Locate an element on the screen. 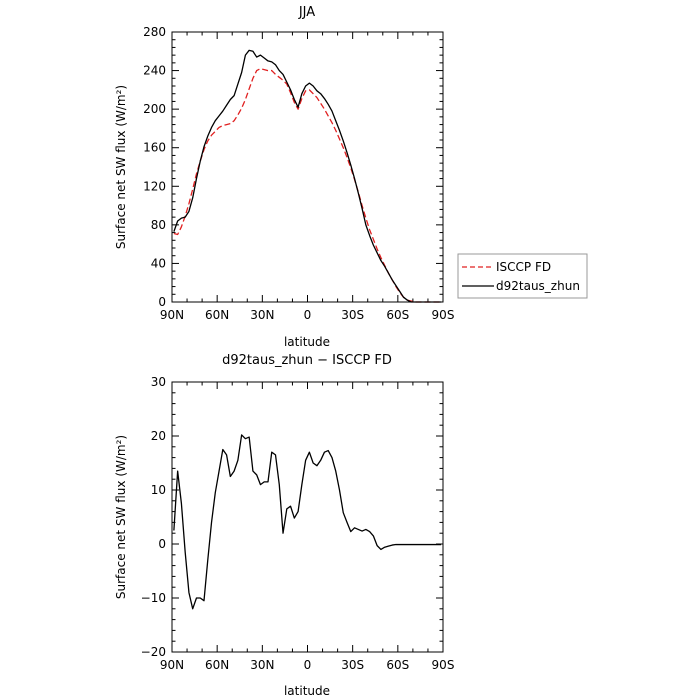 Image resolution: width=700 pixels, height=700 pixels. bottom-y-axis-label: Surface net SW flux (W/m²) is located at coordinates (121, 517).